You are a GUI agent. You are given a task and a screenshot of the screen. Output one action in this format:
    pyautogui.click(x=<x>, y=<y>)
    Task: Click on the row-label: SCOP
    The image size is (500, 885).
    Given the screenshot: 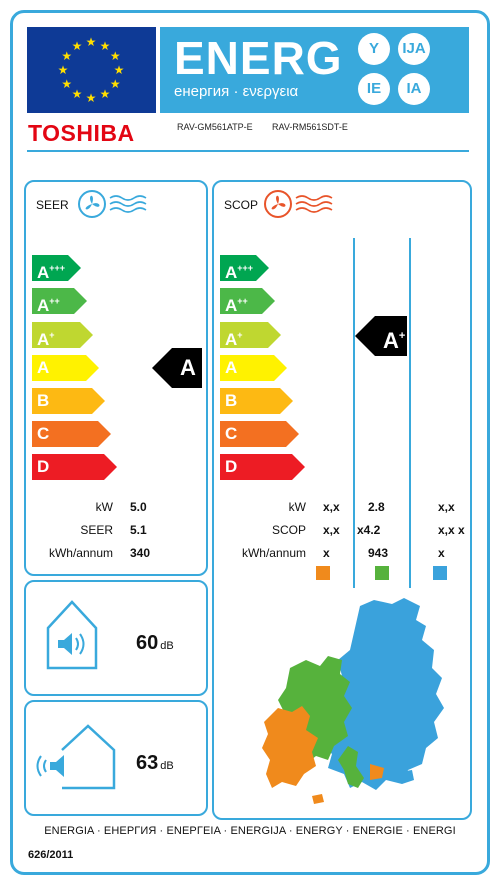 What is the action you would take?
    pyautogui.click(x=288, y=530)
    